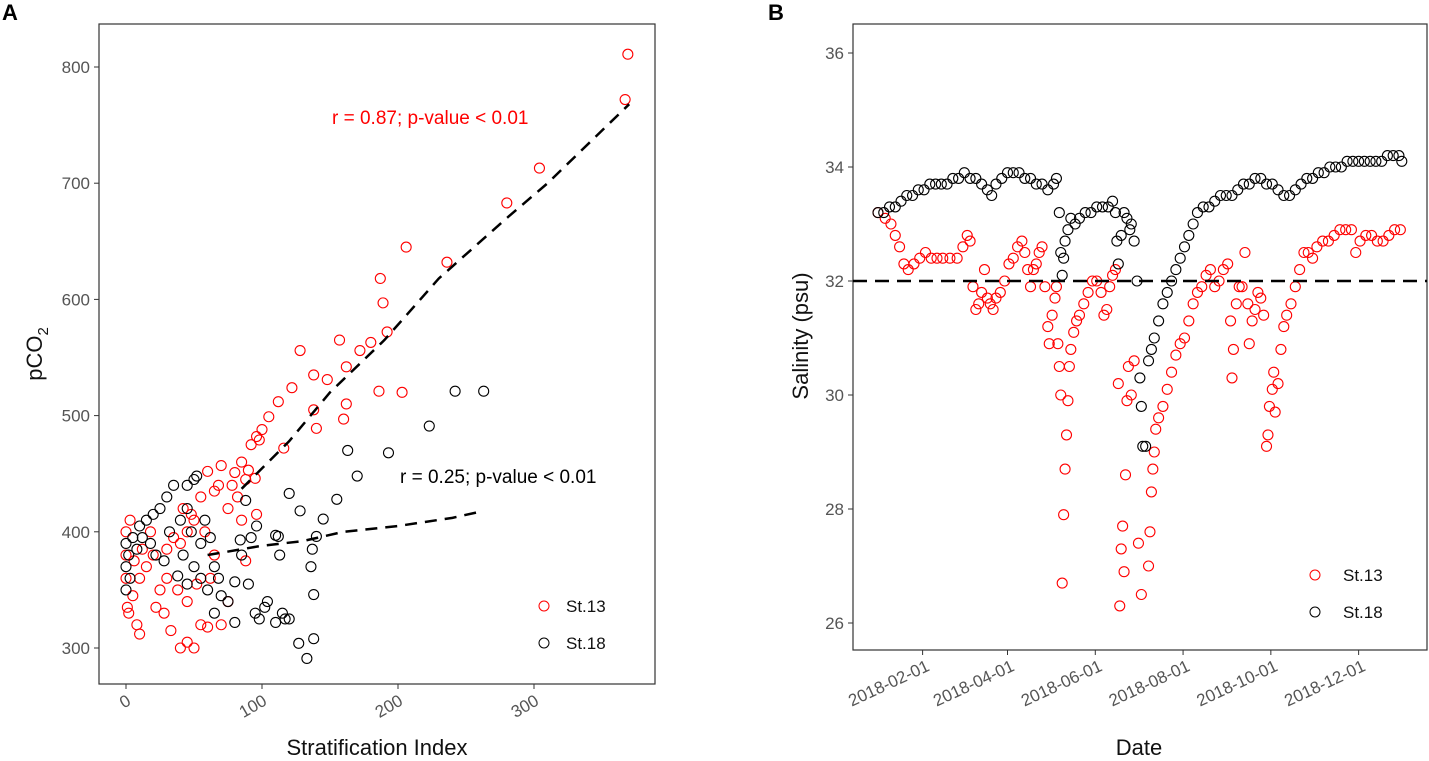 The width and height of the screenshot is (1429, 761). Describe the element at coordinates (834, 167) in the screenshot. I see `y-tick-label: 34` at that location.